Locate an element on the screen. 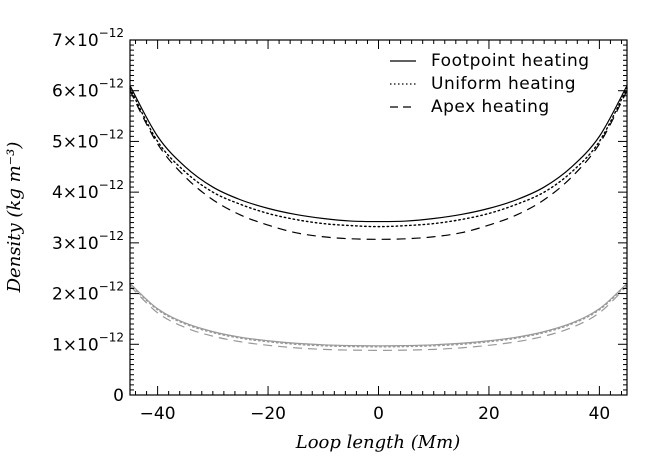 The width and height of the screenshot is (664, 475). y-axis-title: Density (kg m⁻³) is located at coordinates (14, 218).